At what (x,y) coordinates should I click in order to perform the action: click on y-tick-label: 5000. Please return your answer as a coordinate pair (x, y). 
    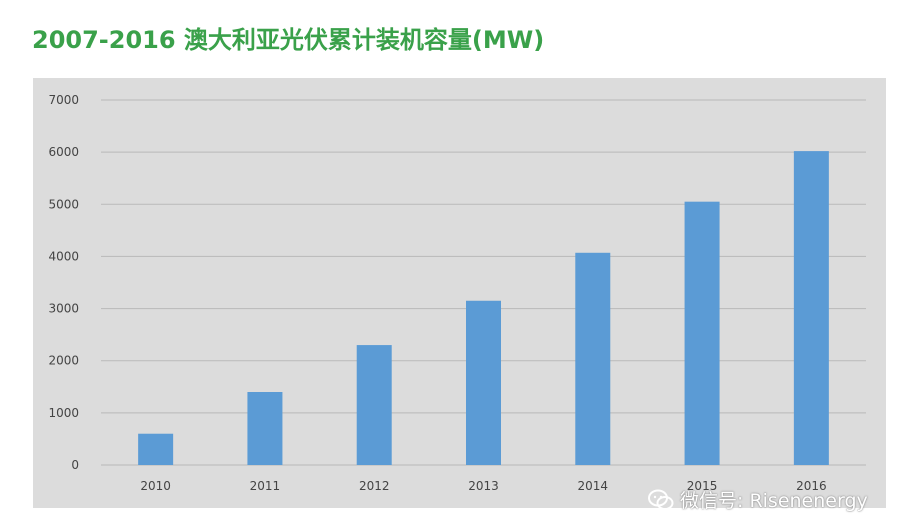
    Looking at the image, I should click on (63, 204).